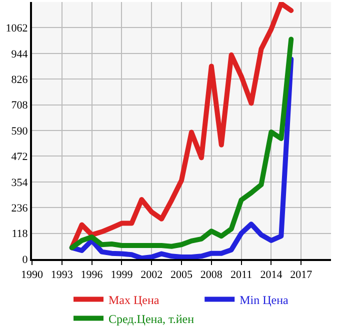  What do you see at coordinates (181, 275) in the screenshot?
I see `x-tick-label: 2005` at bounding box center [181, 275].